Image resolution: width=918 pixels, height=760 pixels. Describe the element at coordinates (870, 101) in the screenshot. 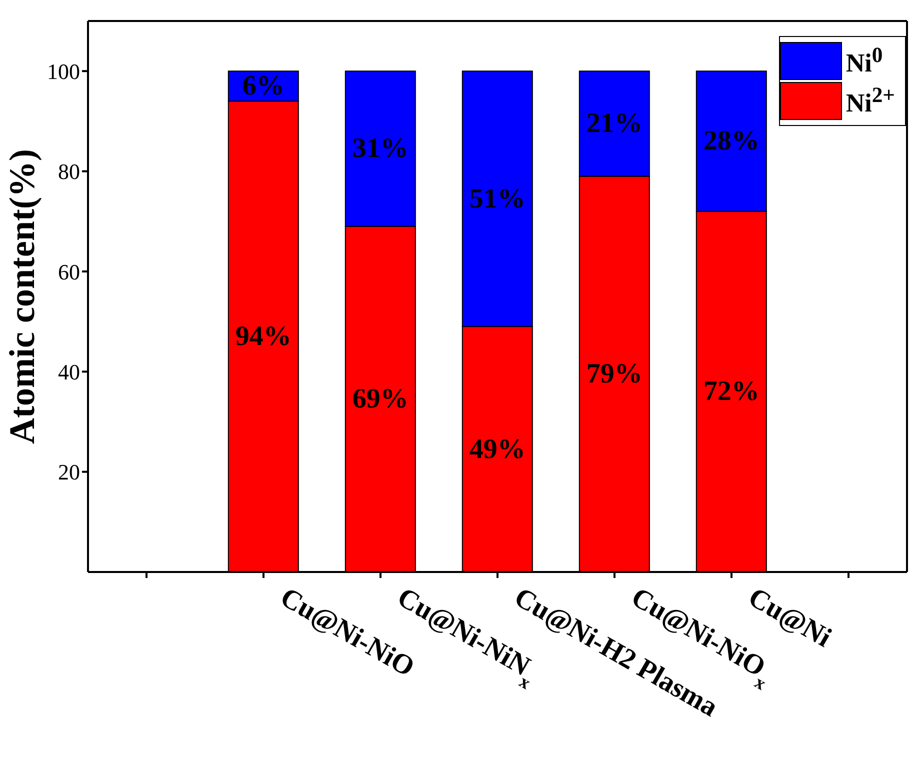

I see `legend-label: Ni$^{2+}$` at that location.